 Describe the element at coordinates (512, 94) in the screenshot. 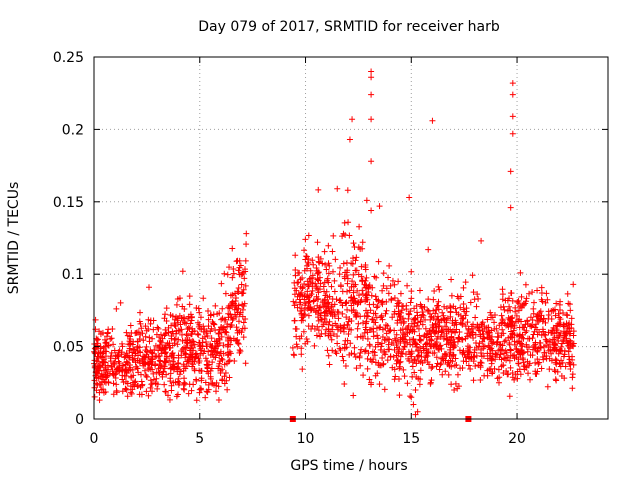

I see `data-point-outlier` at that location.